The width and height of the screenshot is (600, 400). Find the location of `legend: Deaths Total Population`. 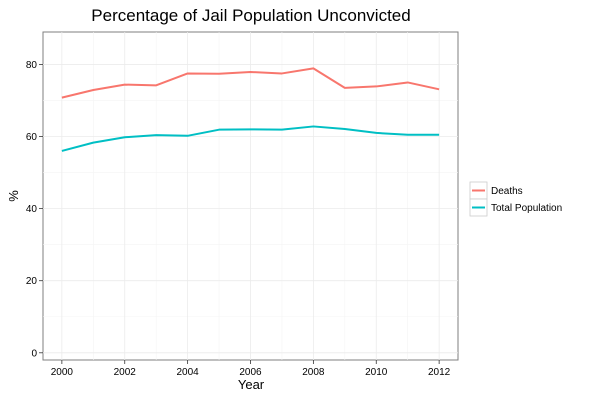

legend: Deaths Total Population is located at coordinates (515, 199).